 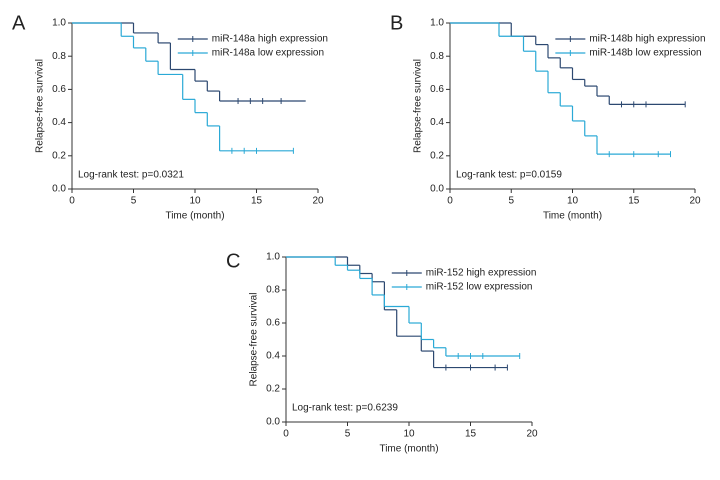 I want to click on legend-label: miR-152 high expression, so click(x=481, y=273).